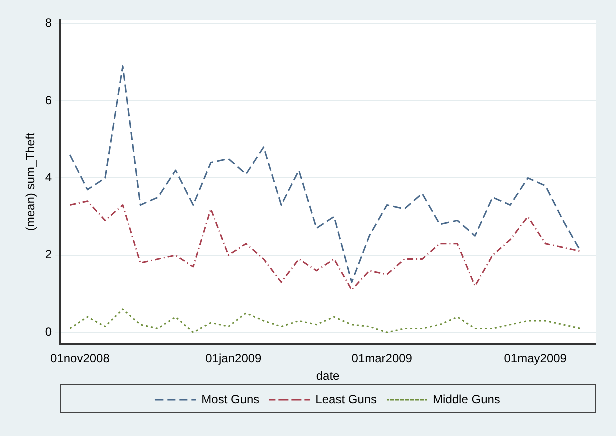 The height and width of the screenshot is (436, 616). Describe the element at coordinates (536, 359) in the screenshot. I see `x-tick-label: 01may2009` at that location.